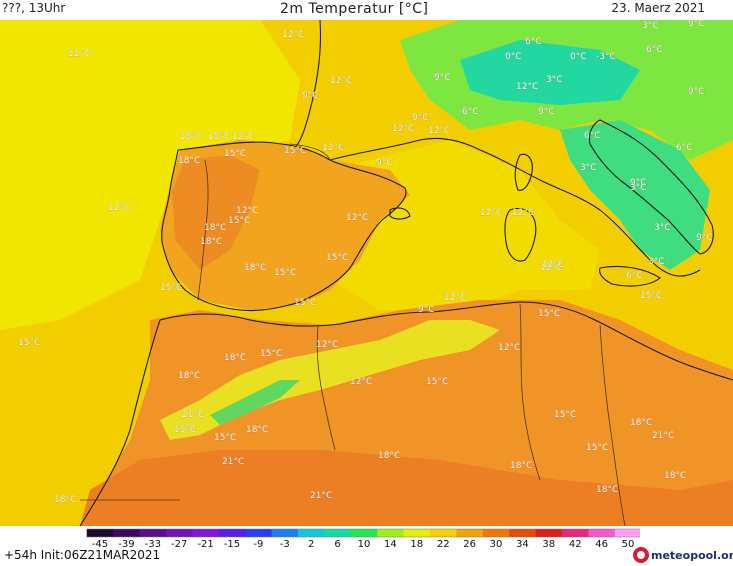 This screenshot has width=733, height=566. I want to click on libya-border, so click(612, 425).